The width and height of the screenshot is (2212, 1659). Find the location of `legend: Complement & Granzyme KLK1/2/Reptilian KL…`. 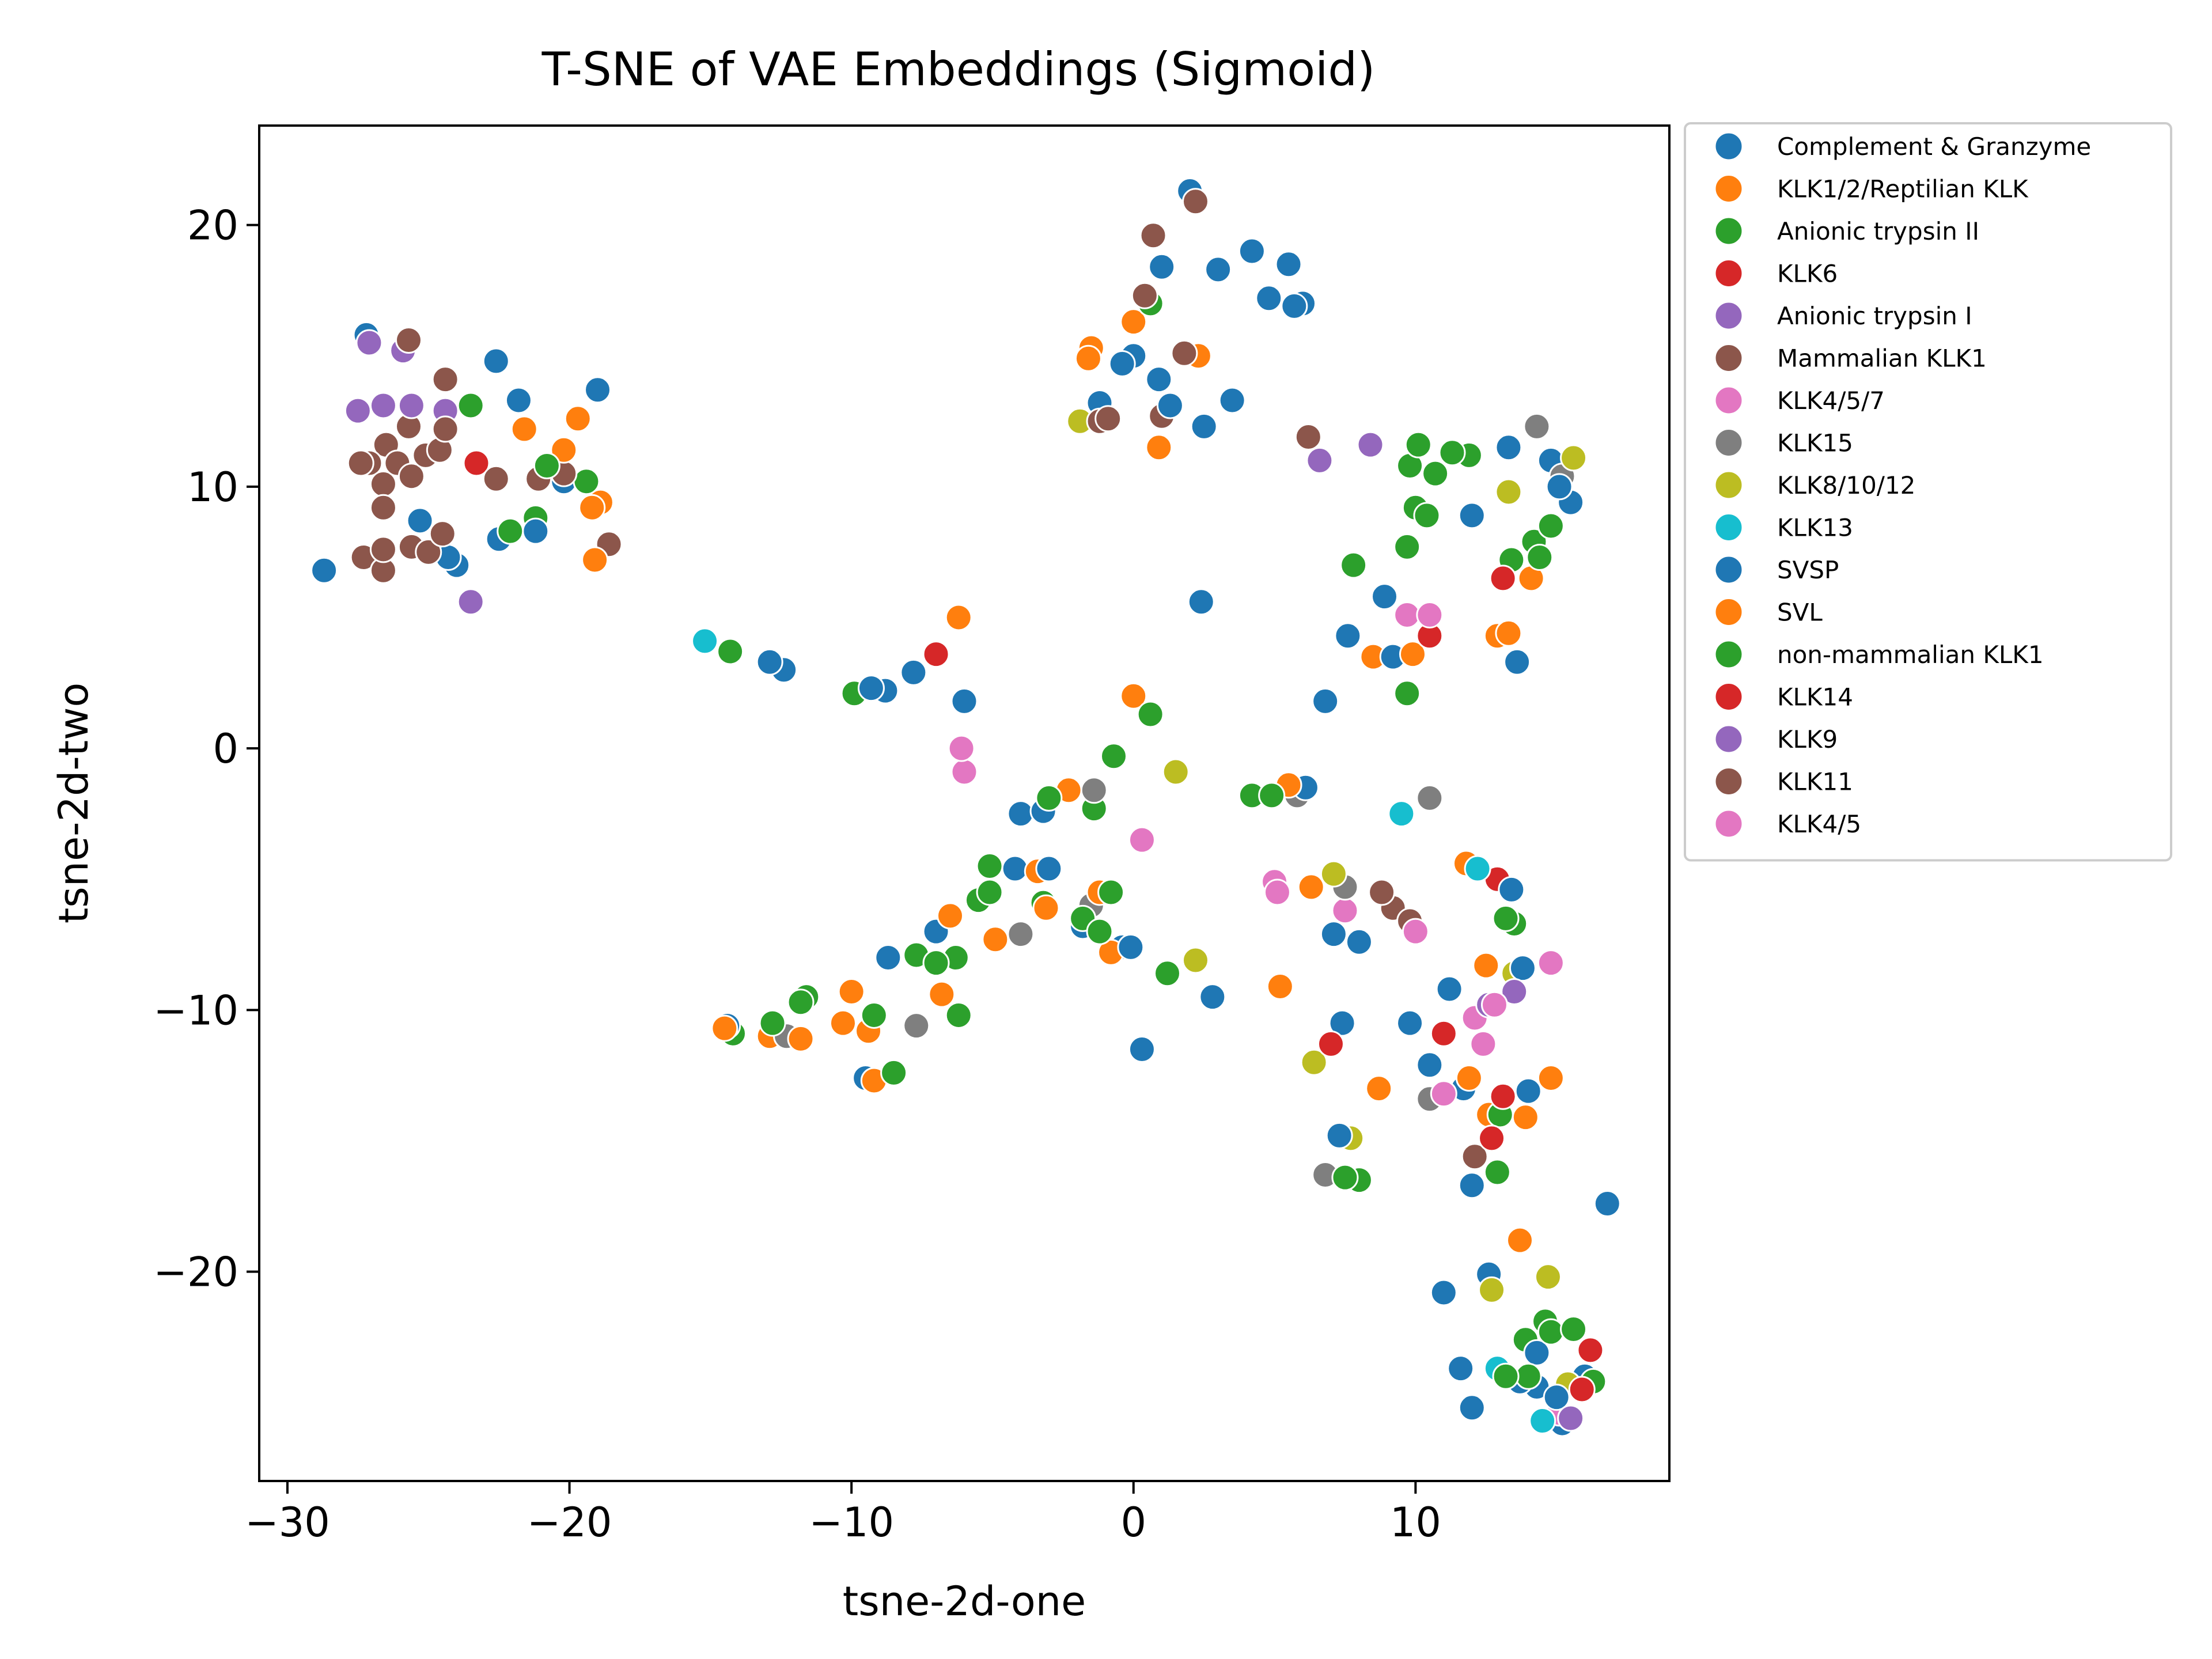

legend: Complement & Granzyme KLK1/2/Reptilian KL… is located at coordinates (1928, 492).